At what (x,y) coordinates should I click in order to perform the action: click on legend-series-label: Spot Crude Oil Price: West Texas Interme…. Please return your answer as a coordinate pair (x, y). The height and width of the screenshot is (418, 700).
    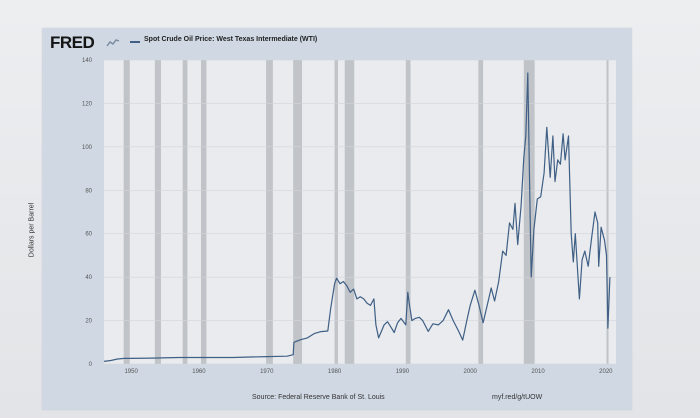
    Looking at the image, I should click on (231, 39).